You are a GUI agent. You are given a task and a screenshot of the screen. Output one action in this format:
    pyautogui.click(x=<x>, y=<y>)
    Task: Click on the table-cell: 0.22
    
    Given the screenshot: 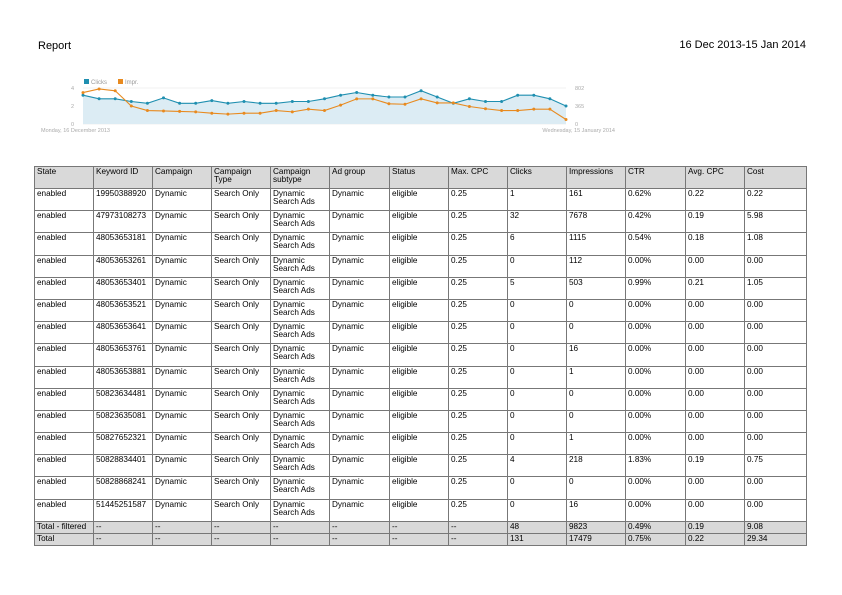 What is the action you would take?
    pyautogui.click(x=715, y=199)
    